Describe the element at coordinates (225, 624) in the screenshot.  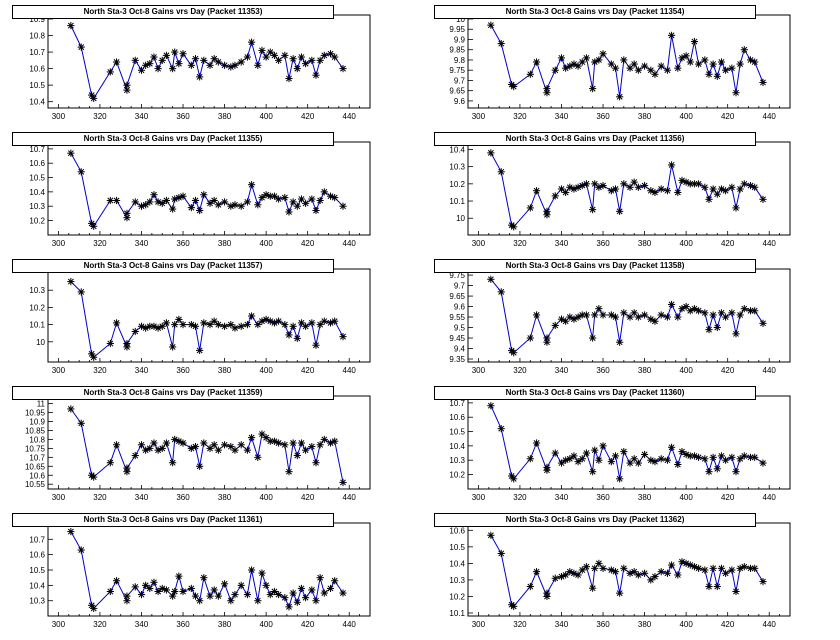
I see `x-tick-label: 380` at that location.